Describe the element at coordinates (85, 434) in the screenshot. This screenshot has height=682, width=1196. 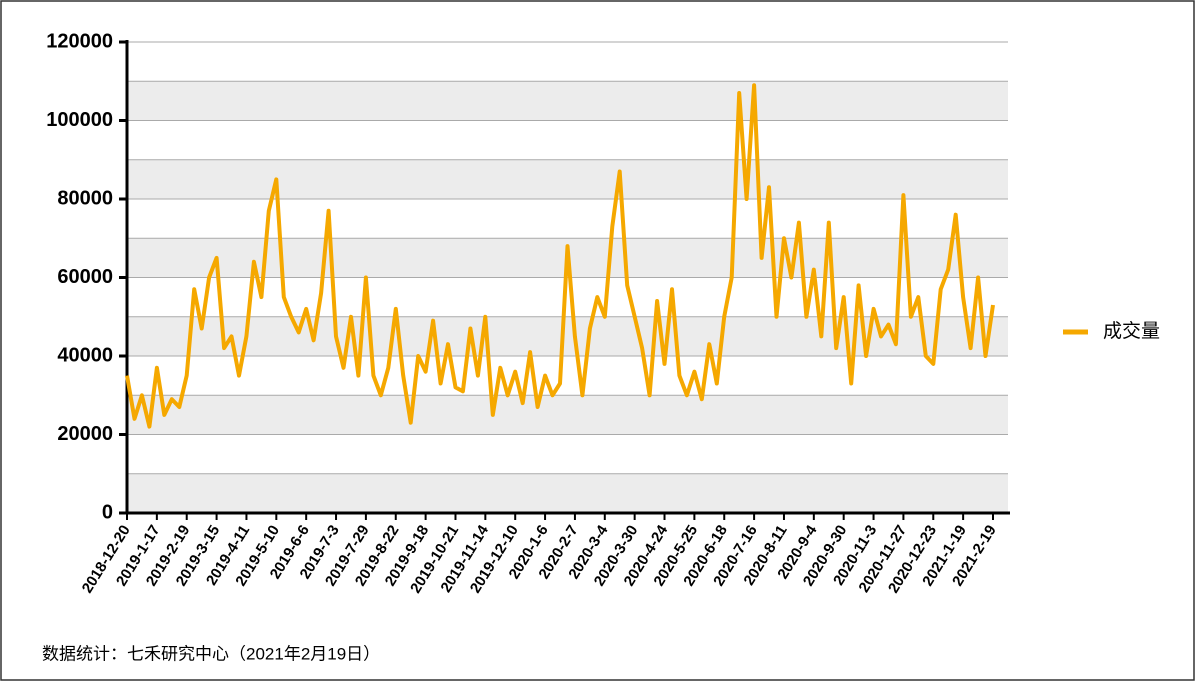
I see `y-tick-label: 20000` at that location.